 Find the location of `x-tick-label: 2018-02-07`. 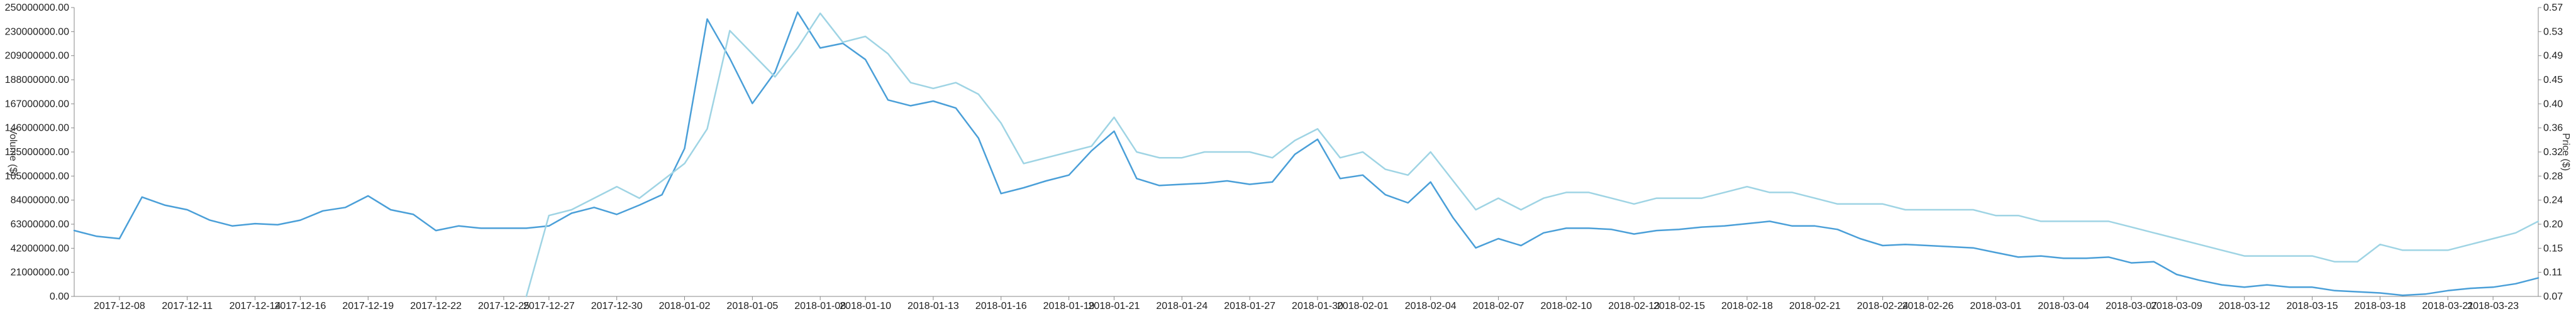

x-tick-label: 2018-02-07 is located at coordinates (1498, 306).